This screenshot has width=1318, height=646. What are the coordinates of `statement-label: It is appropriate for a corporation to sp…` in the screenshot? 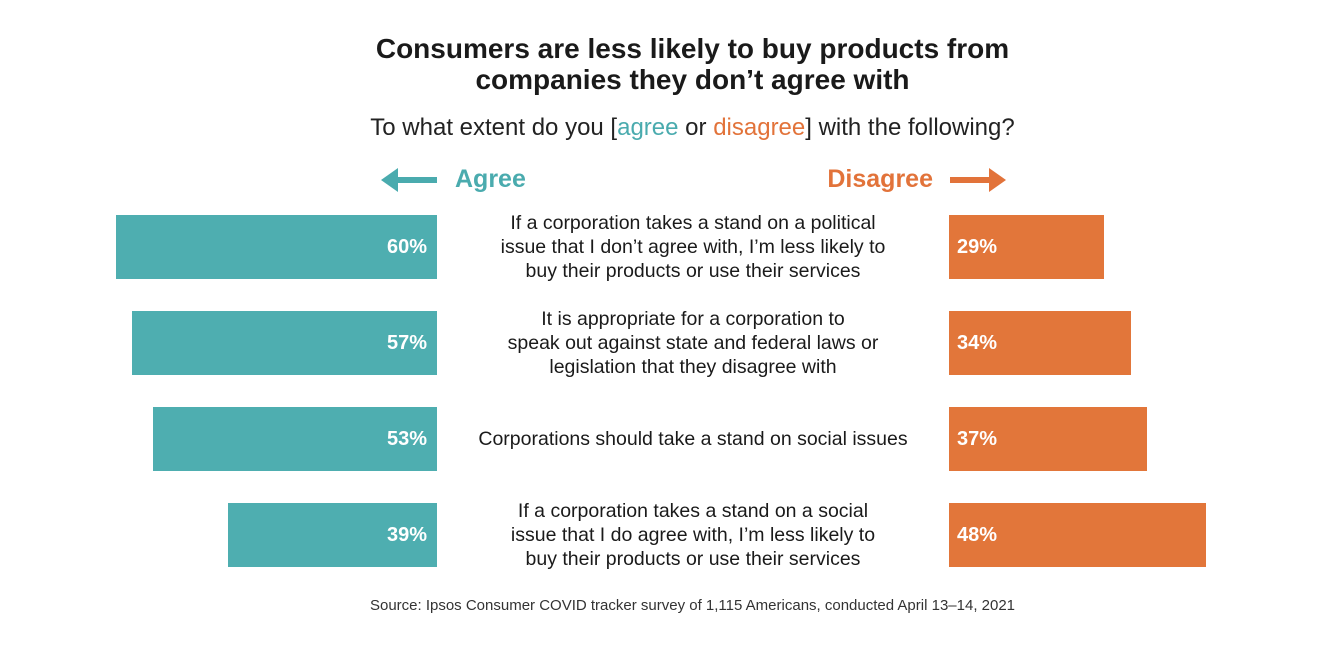 It's located at (693, 343).